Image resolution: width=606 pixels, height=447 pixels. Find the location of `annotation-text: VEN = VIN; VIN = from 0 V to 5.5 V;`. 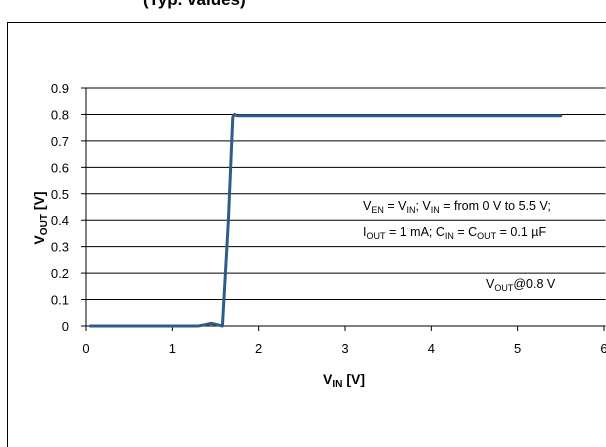

annotation-text: VEN = VIN; VIN = from 0 V to 5.5 V; is located at coordinates (457, 207).